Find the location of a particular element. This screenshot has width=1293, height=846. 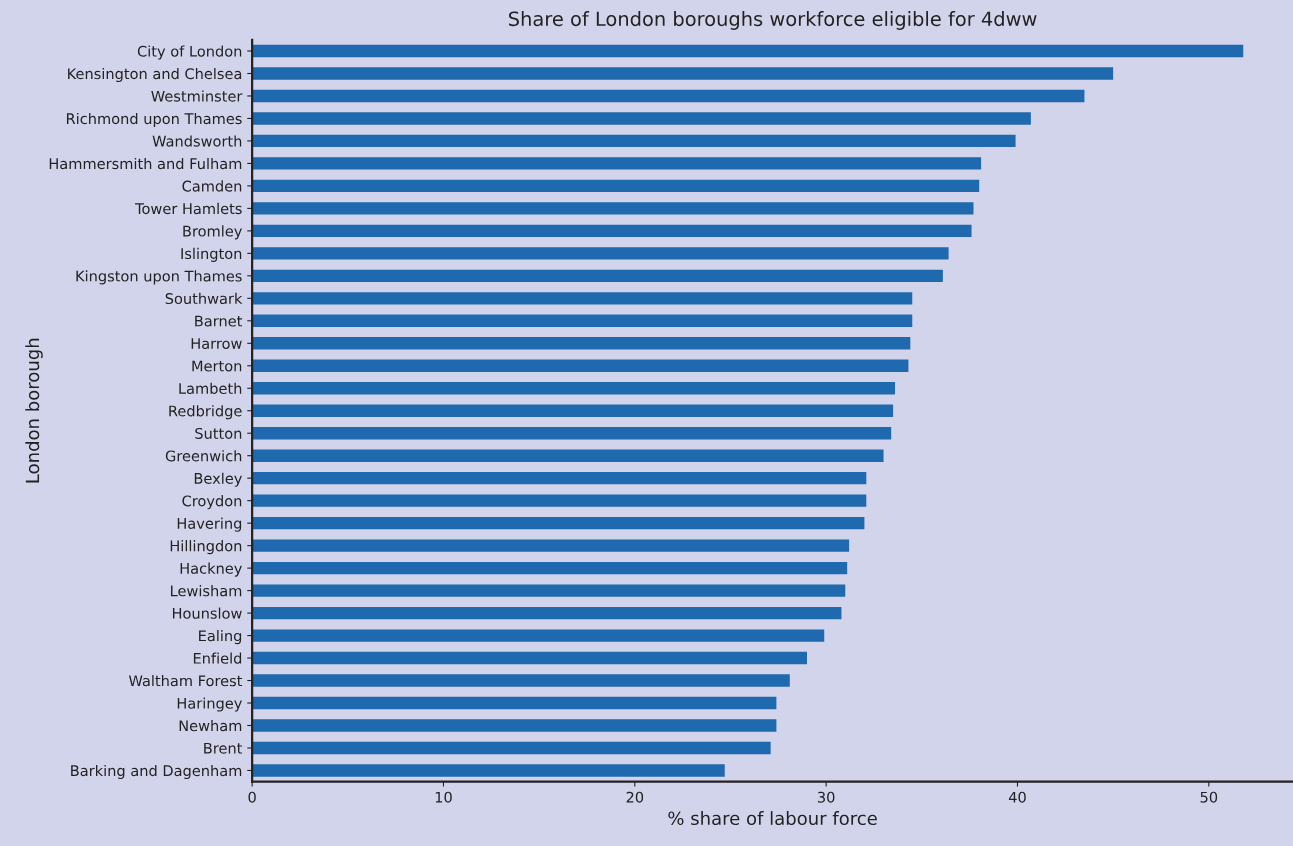

y-tick-label: Ealing is located at coordinates (220, 637).